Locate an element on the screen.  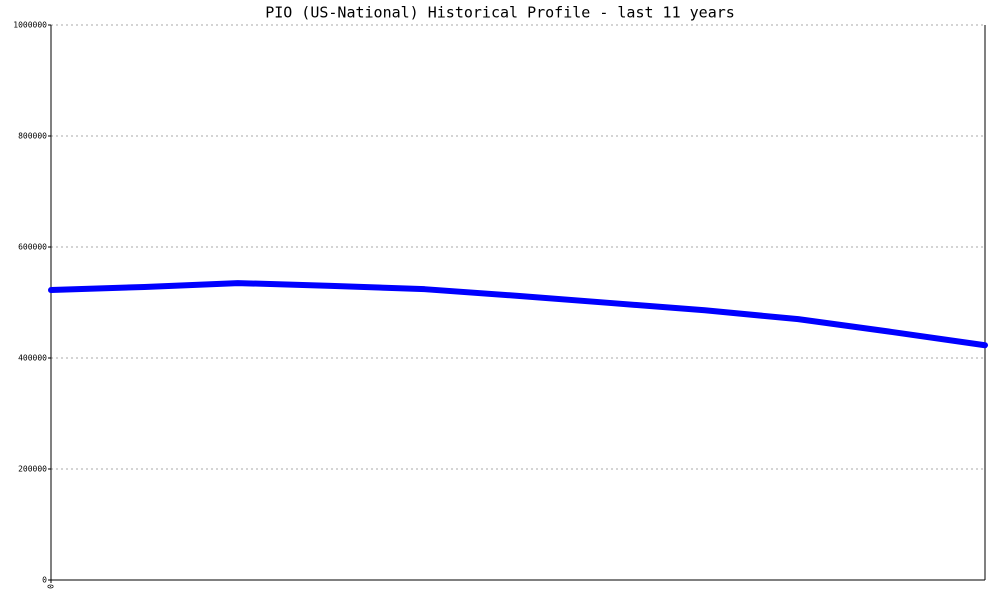
y-tick-label: 200000 is located at coordinates (32, 469).